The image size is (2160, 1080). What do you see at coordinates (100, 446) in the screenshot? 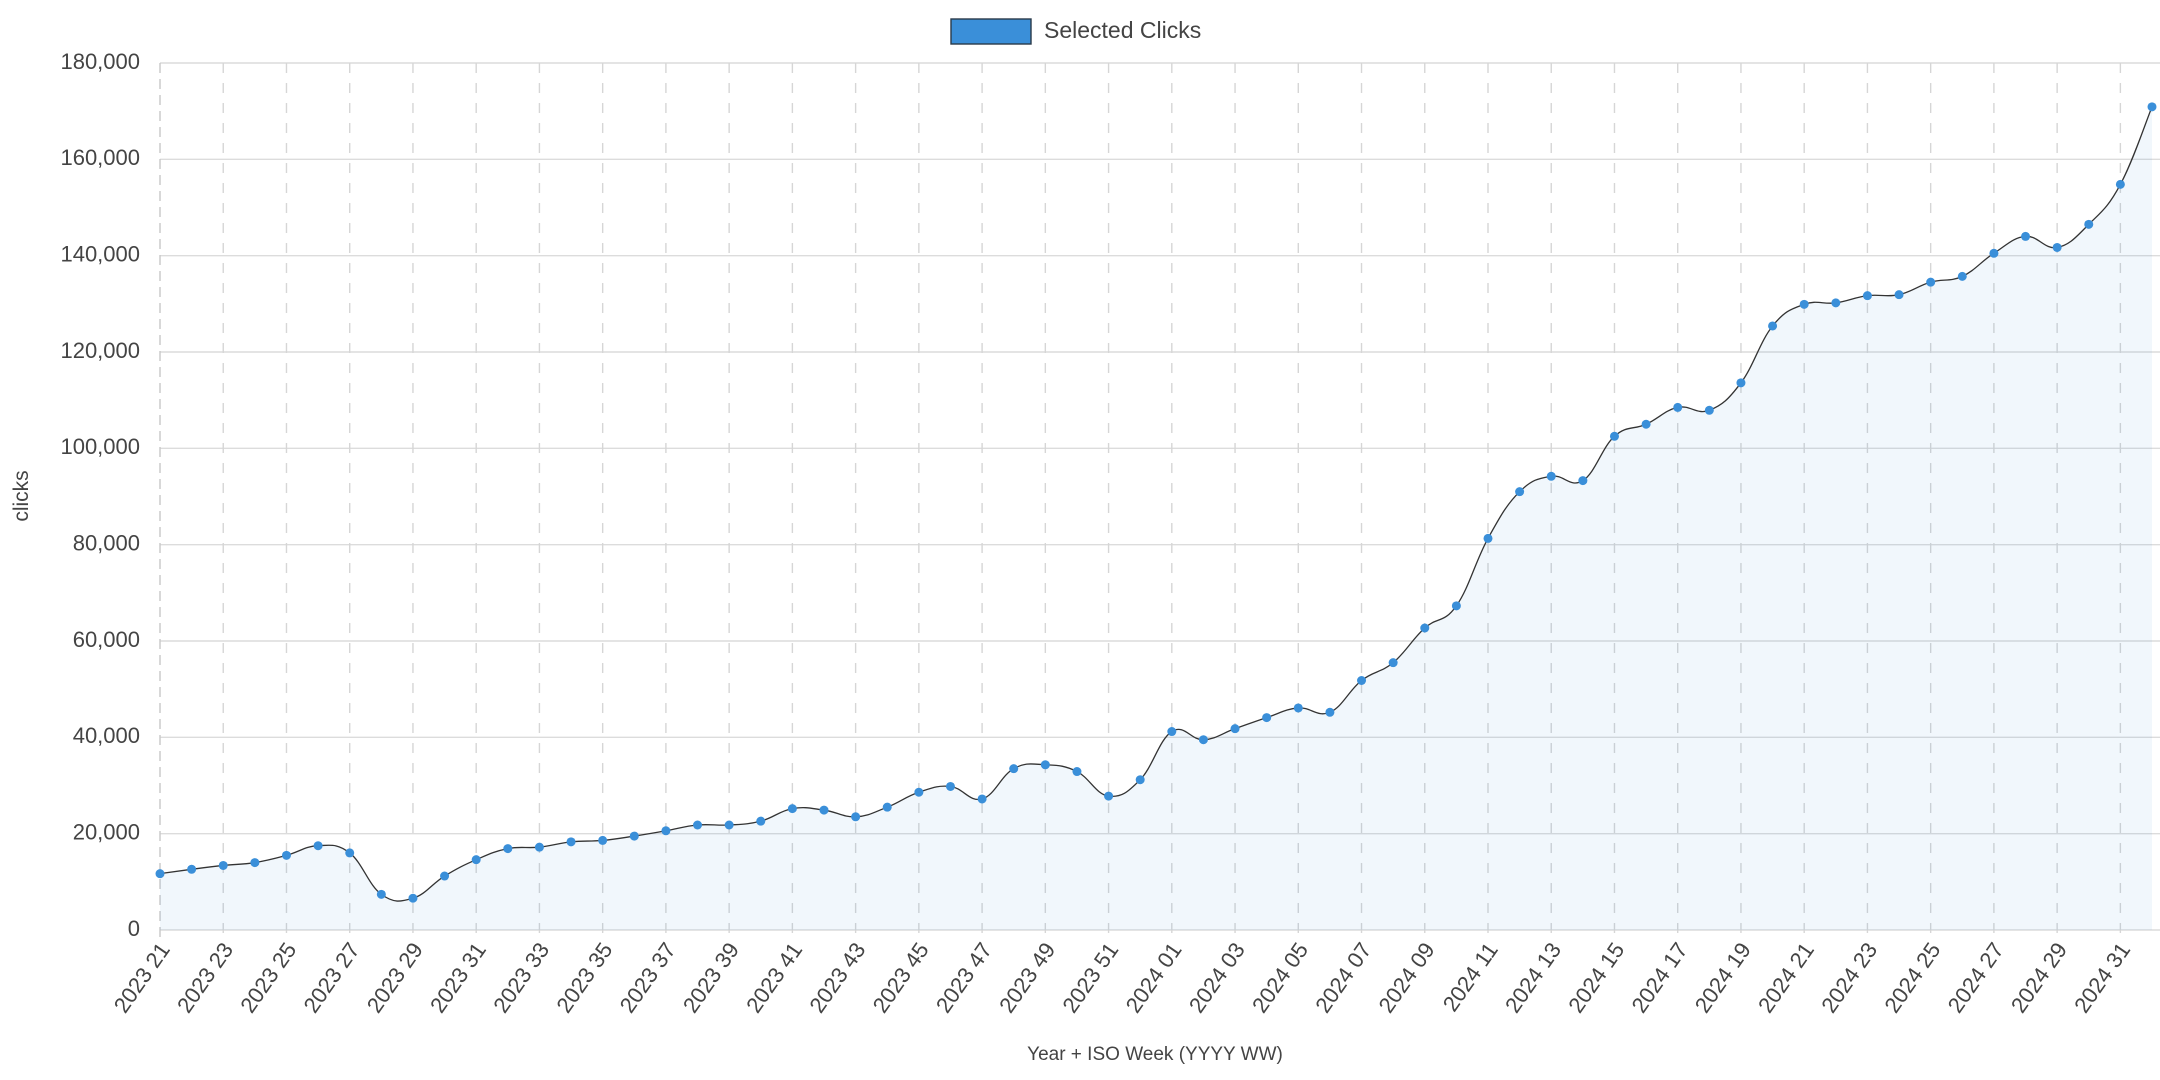
I see `y-tick-label: 100,000` at bounding box center [100, 446].